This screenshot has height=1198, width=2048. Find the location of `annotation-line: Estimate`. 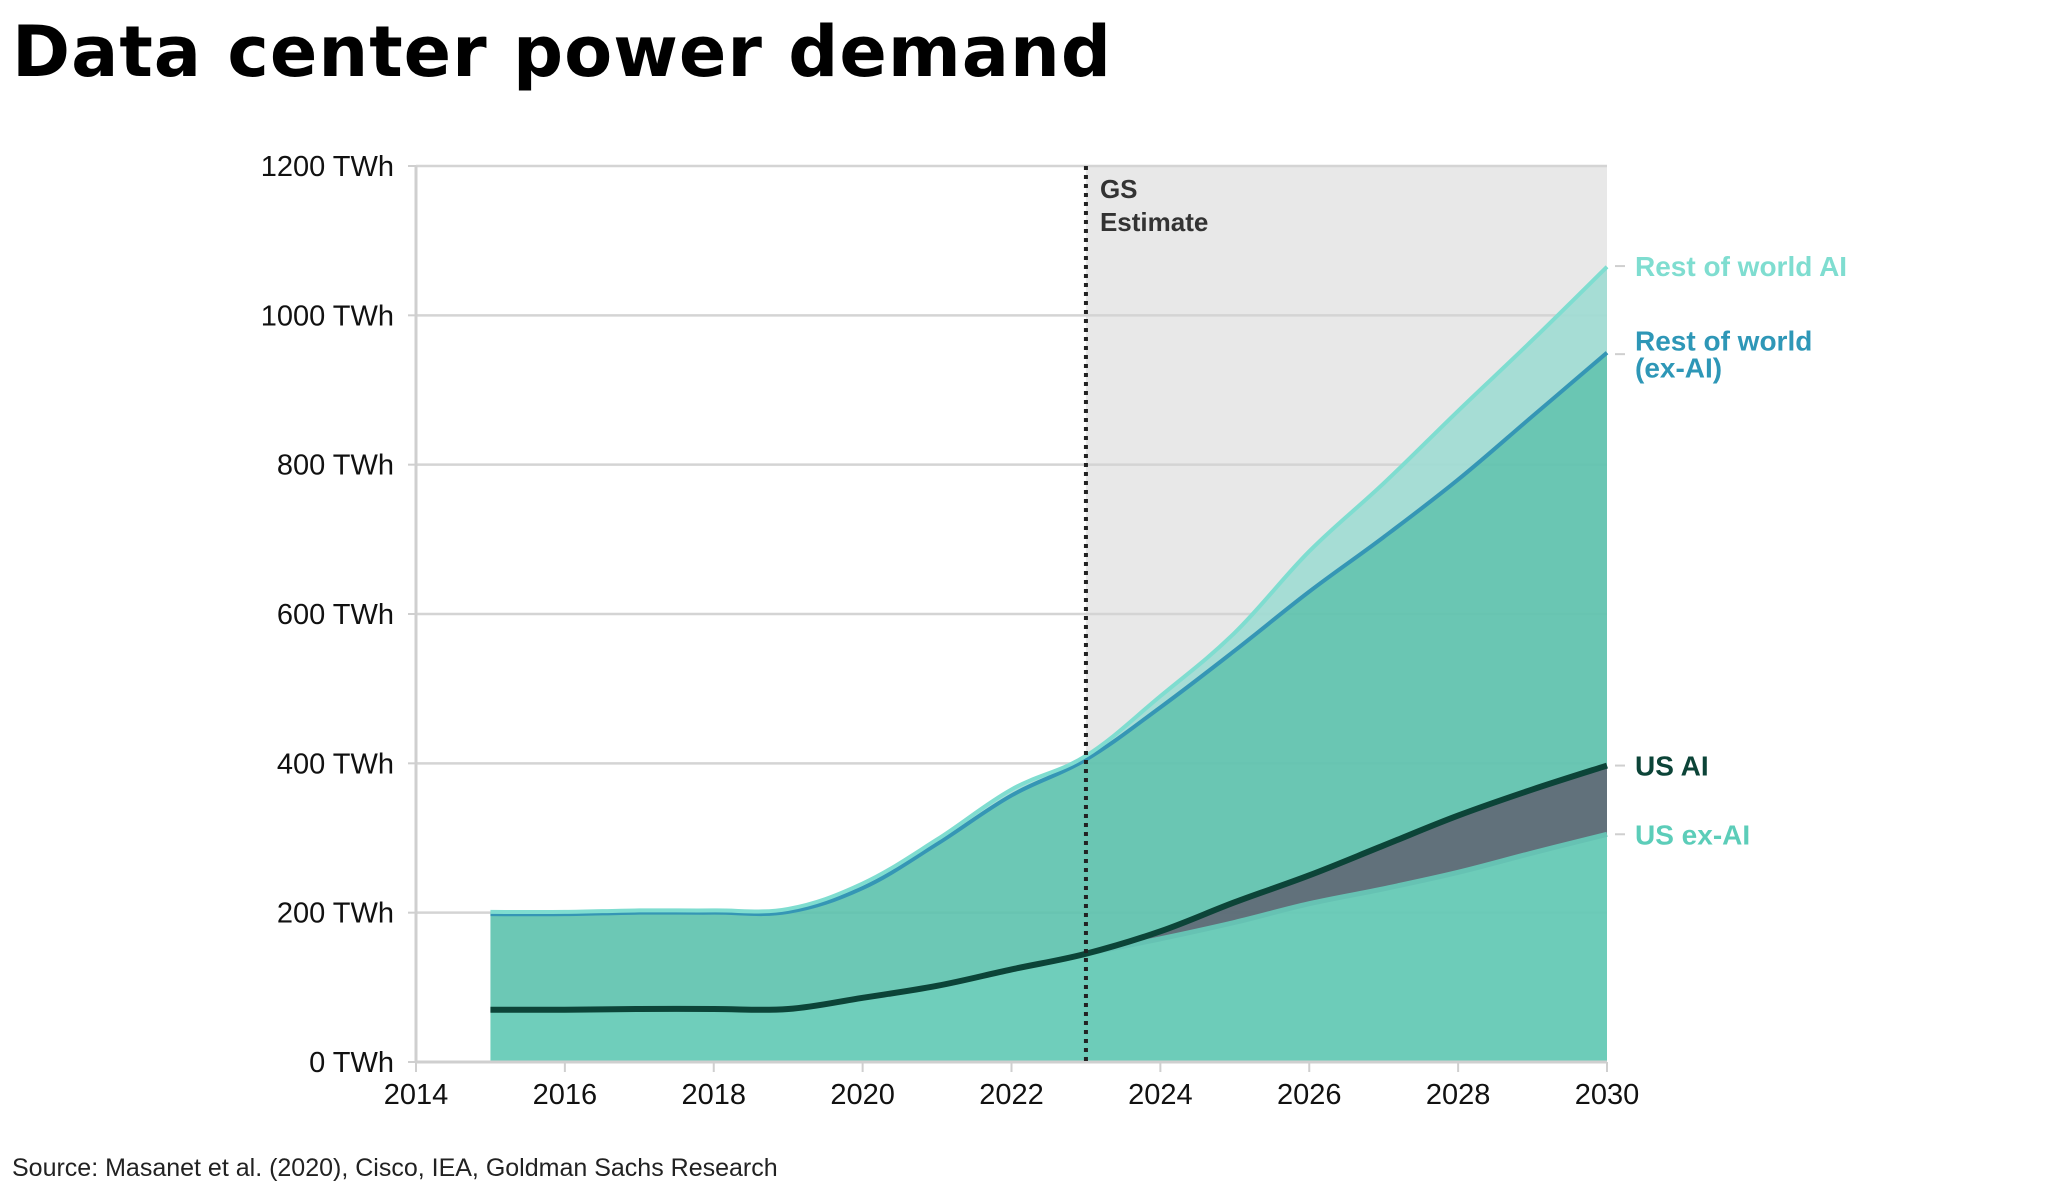

annotation-line: Estimate is located at coordinates (1154, 222).